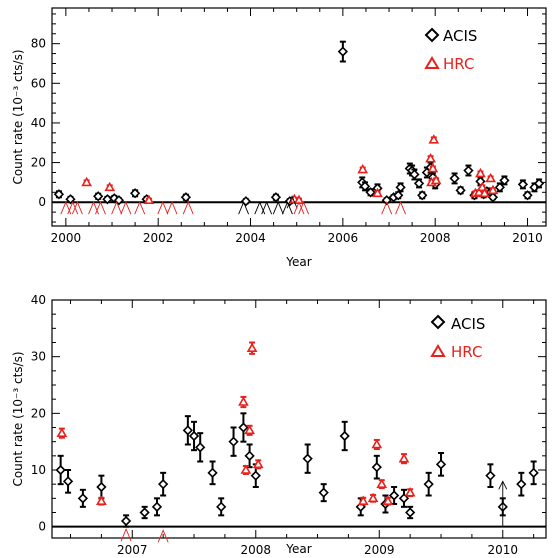 This screenshot has width=560, height=558. Describe the element at coordinates (66, 238) in the screenshot. I see `x-tick-label: 2000` at that location.